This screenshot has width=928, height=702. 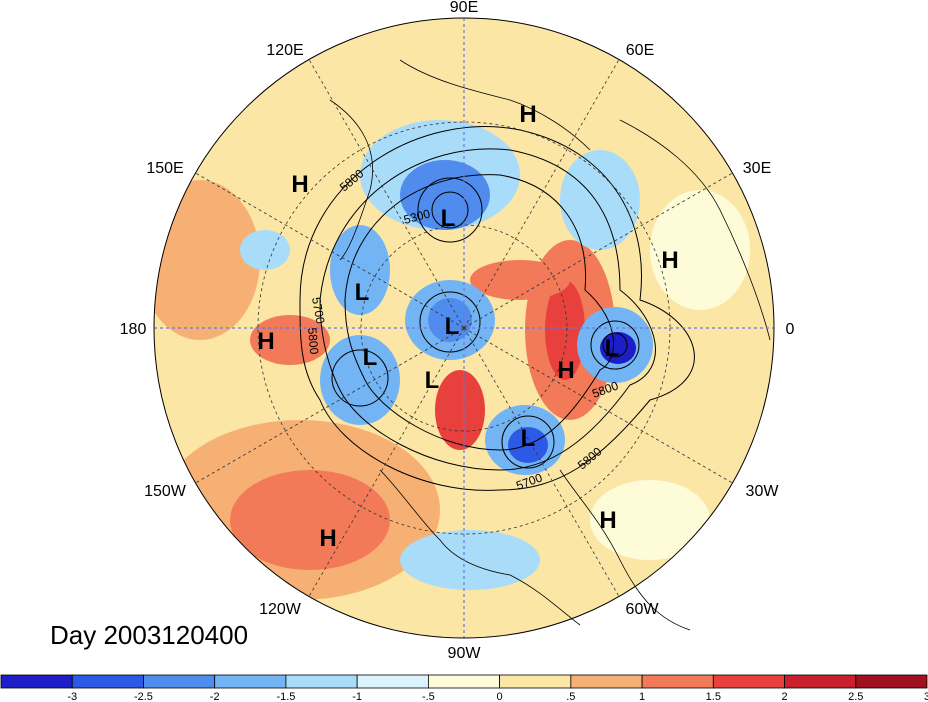 I want to click on colorbar: -3 -2.5 -2 -1.5 -1 -.5 0 .5 1 1.5 2 2.5 3, so click(x=464, y=688).